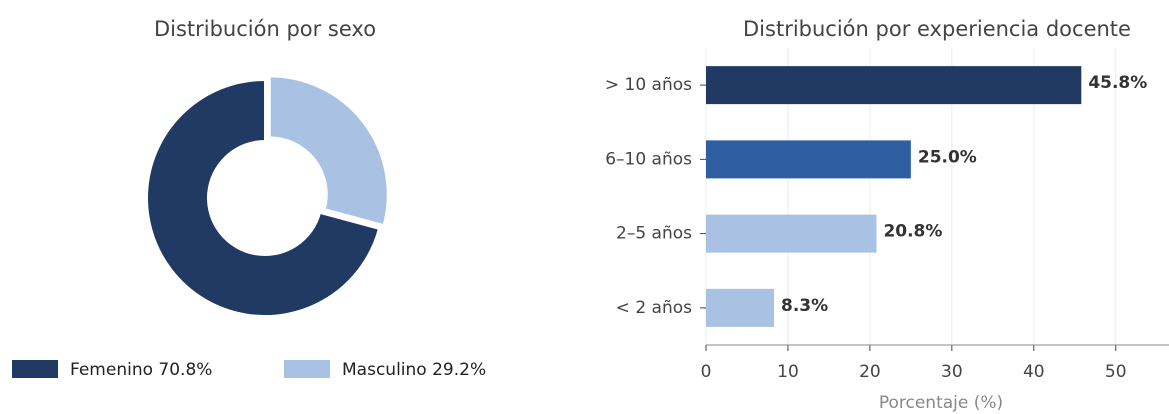 Image resolution: width=1169 pixels, height=414 pixels. What do you see at coordinates (141, 370) in the screenshot?
I see `legend-label: Femenino 70.8%` at bounding box center [141, 370].